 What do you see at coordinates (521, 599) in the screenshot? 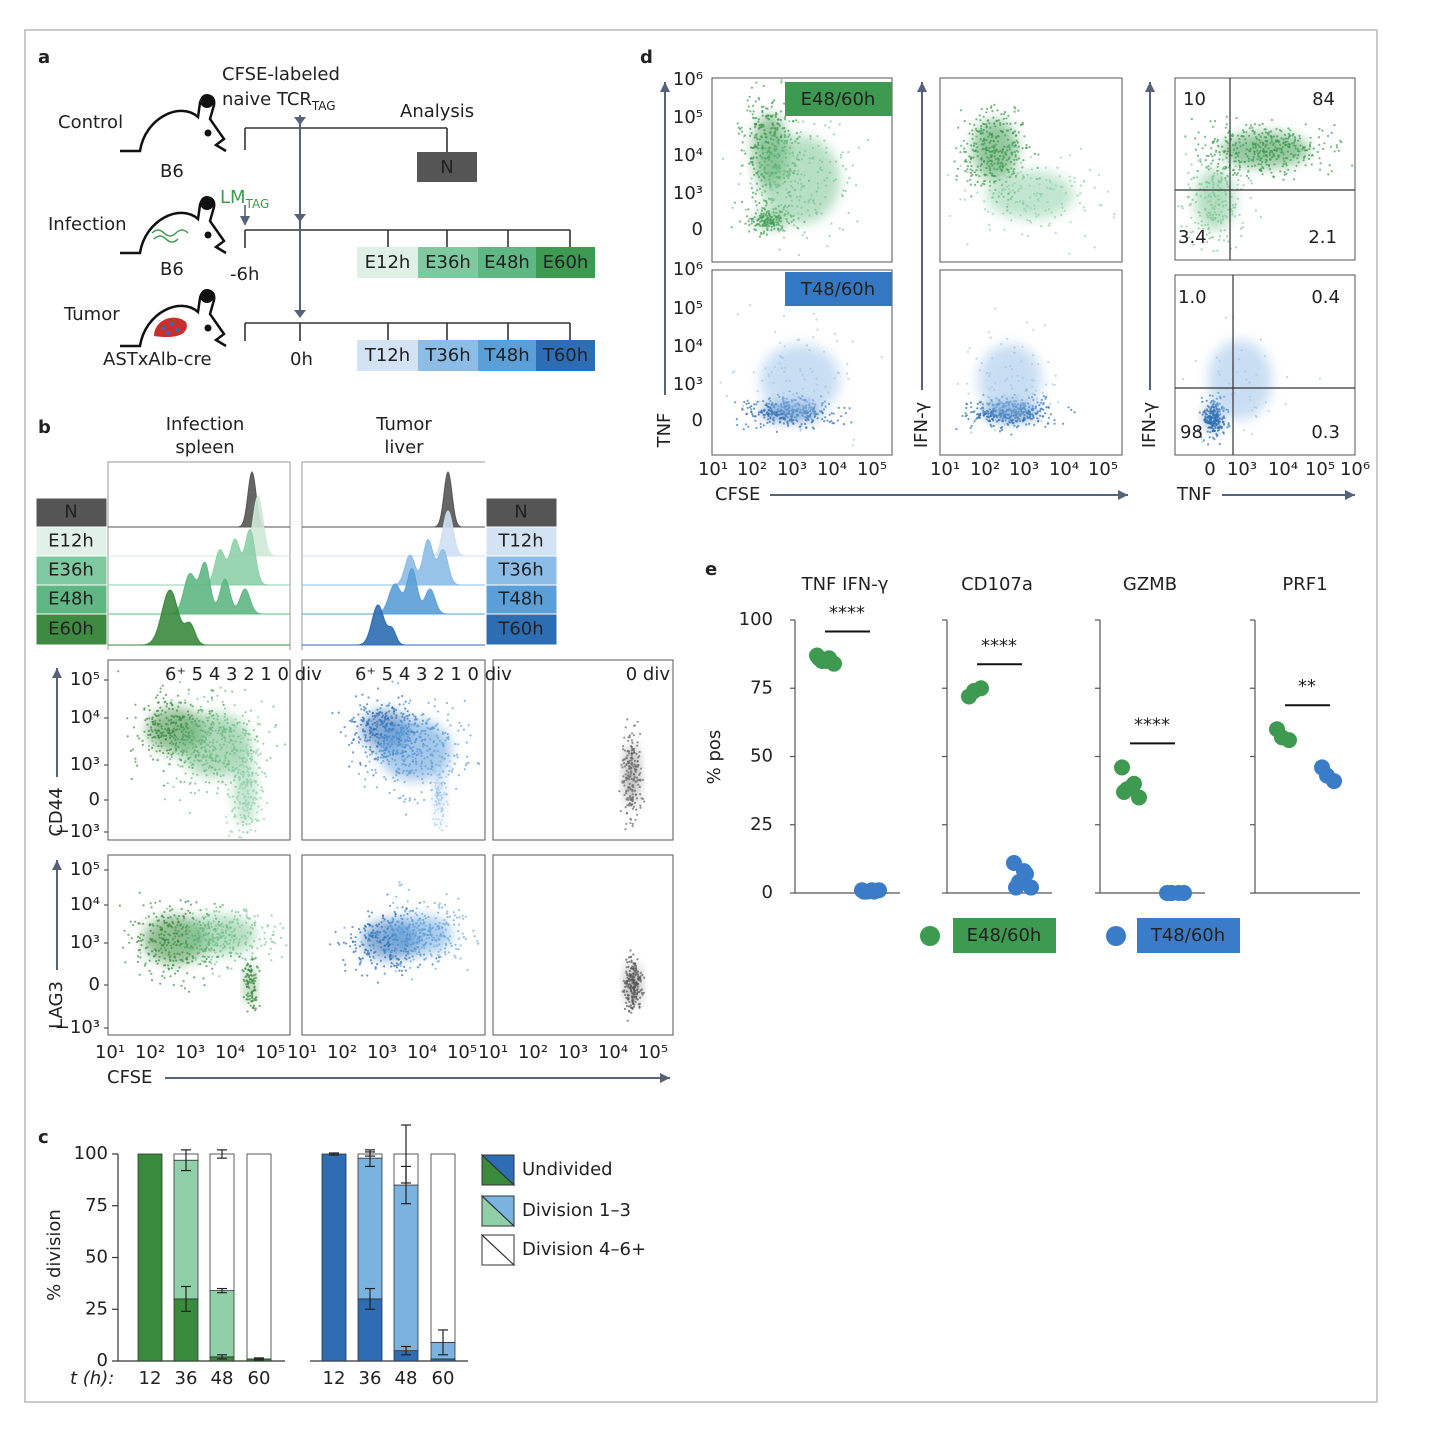
I see `row-label-box` at bounding box center [521, 599].